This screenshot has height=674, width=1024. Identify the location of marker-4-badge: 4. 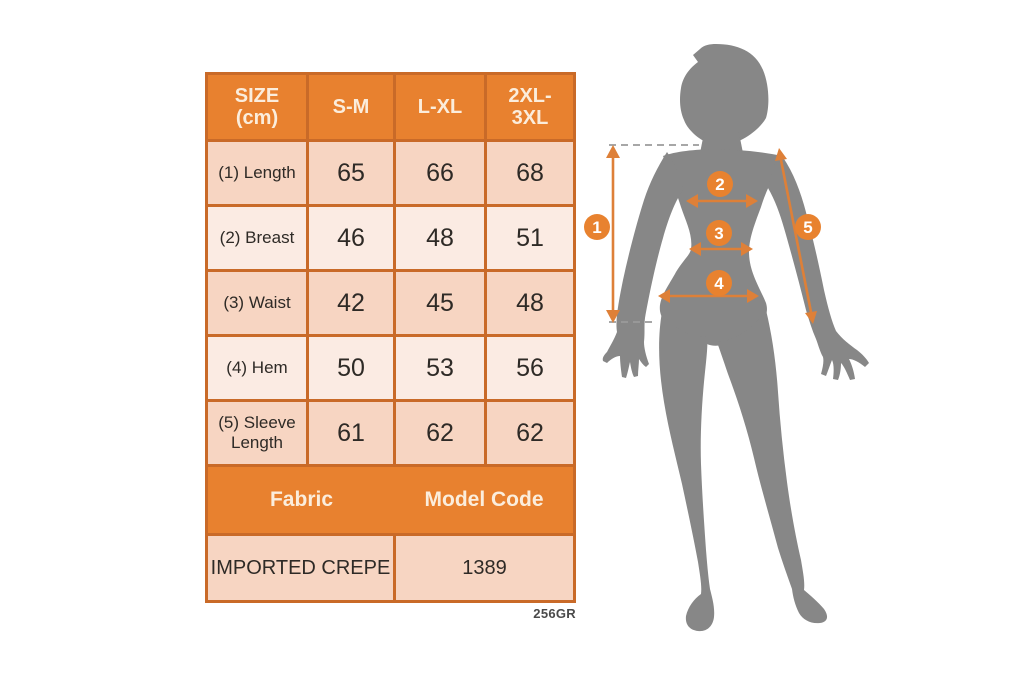
(719, 283).